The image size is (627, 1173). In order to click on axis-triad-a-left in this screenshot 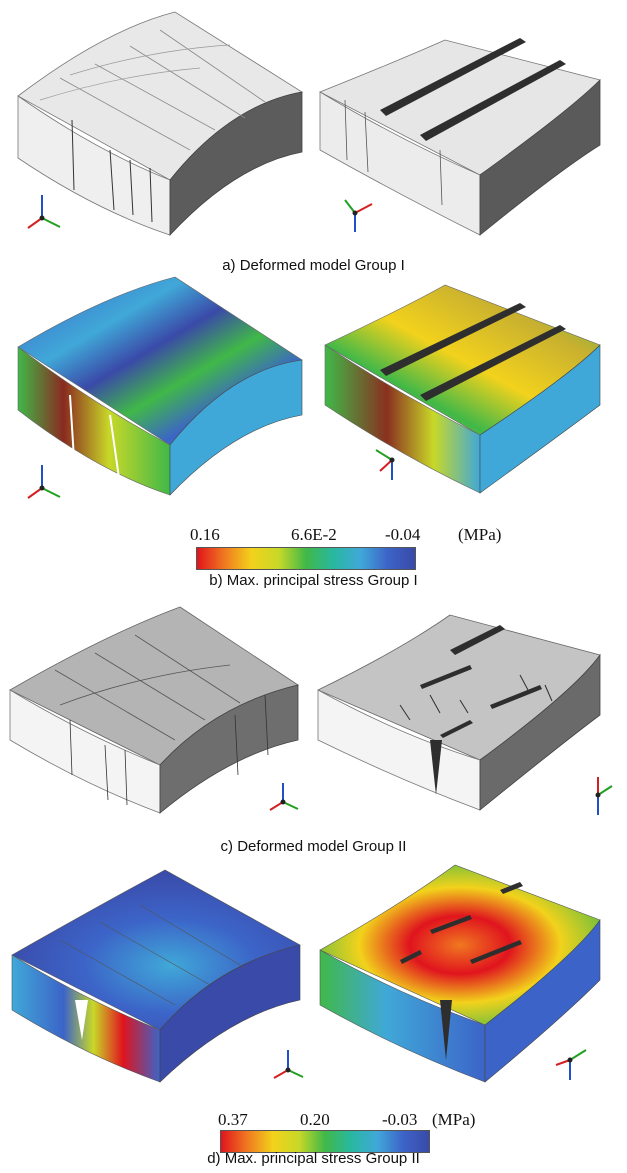, I will do `click(44, 212)`.